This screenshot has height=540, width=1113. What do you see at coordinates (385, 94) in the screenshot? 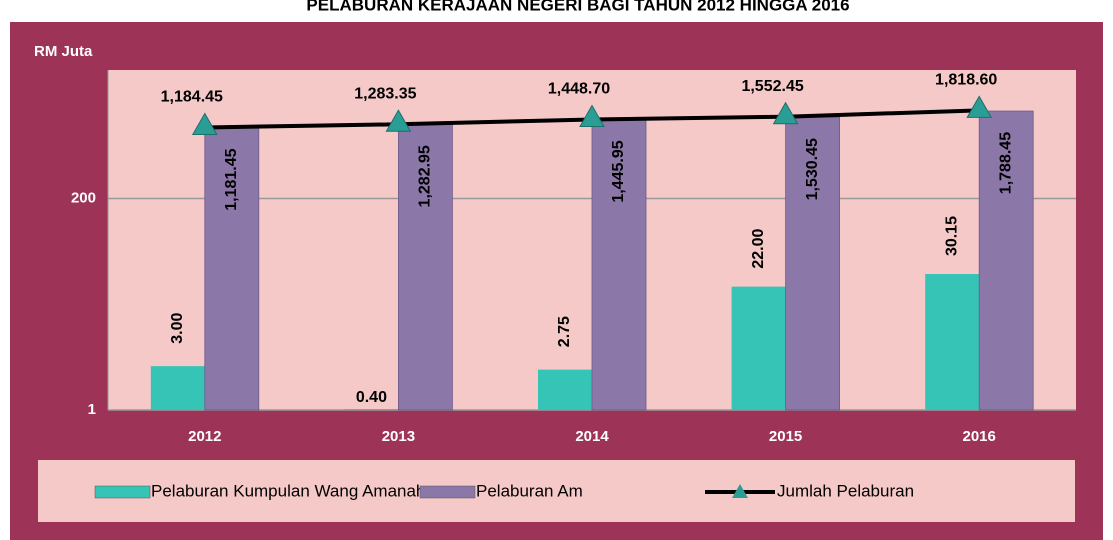
I see `data-label: 1,283.35` at bounding box center [385, 94].